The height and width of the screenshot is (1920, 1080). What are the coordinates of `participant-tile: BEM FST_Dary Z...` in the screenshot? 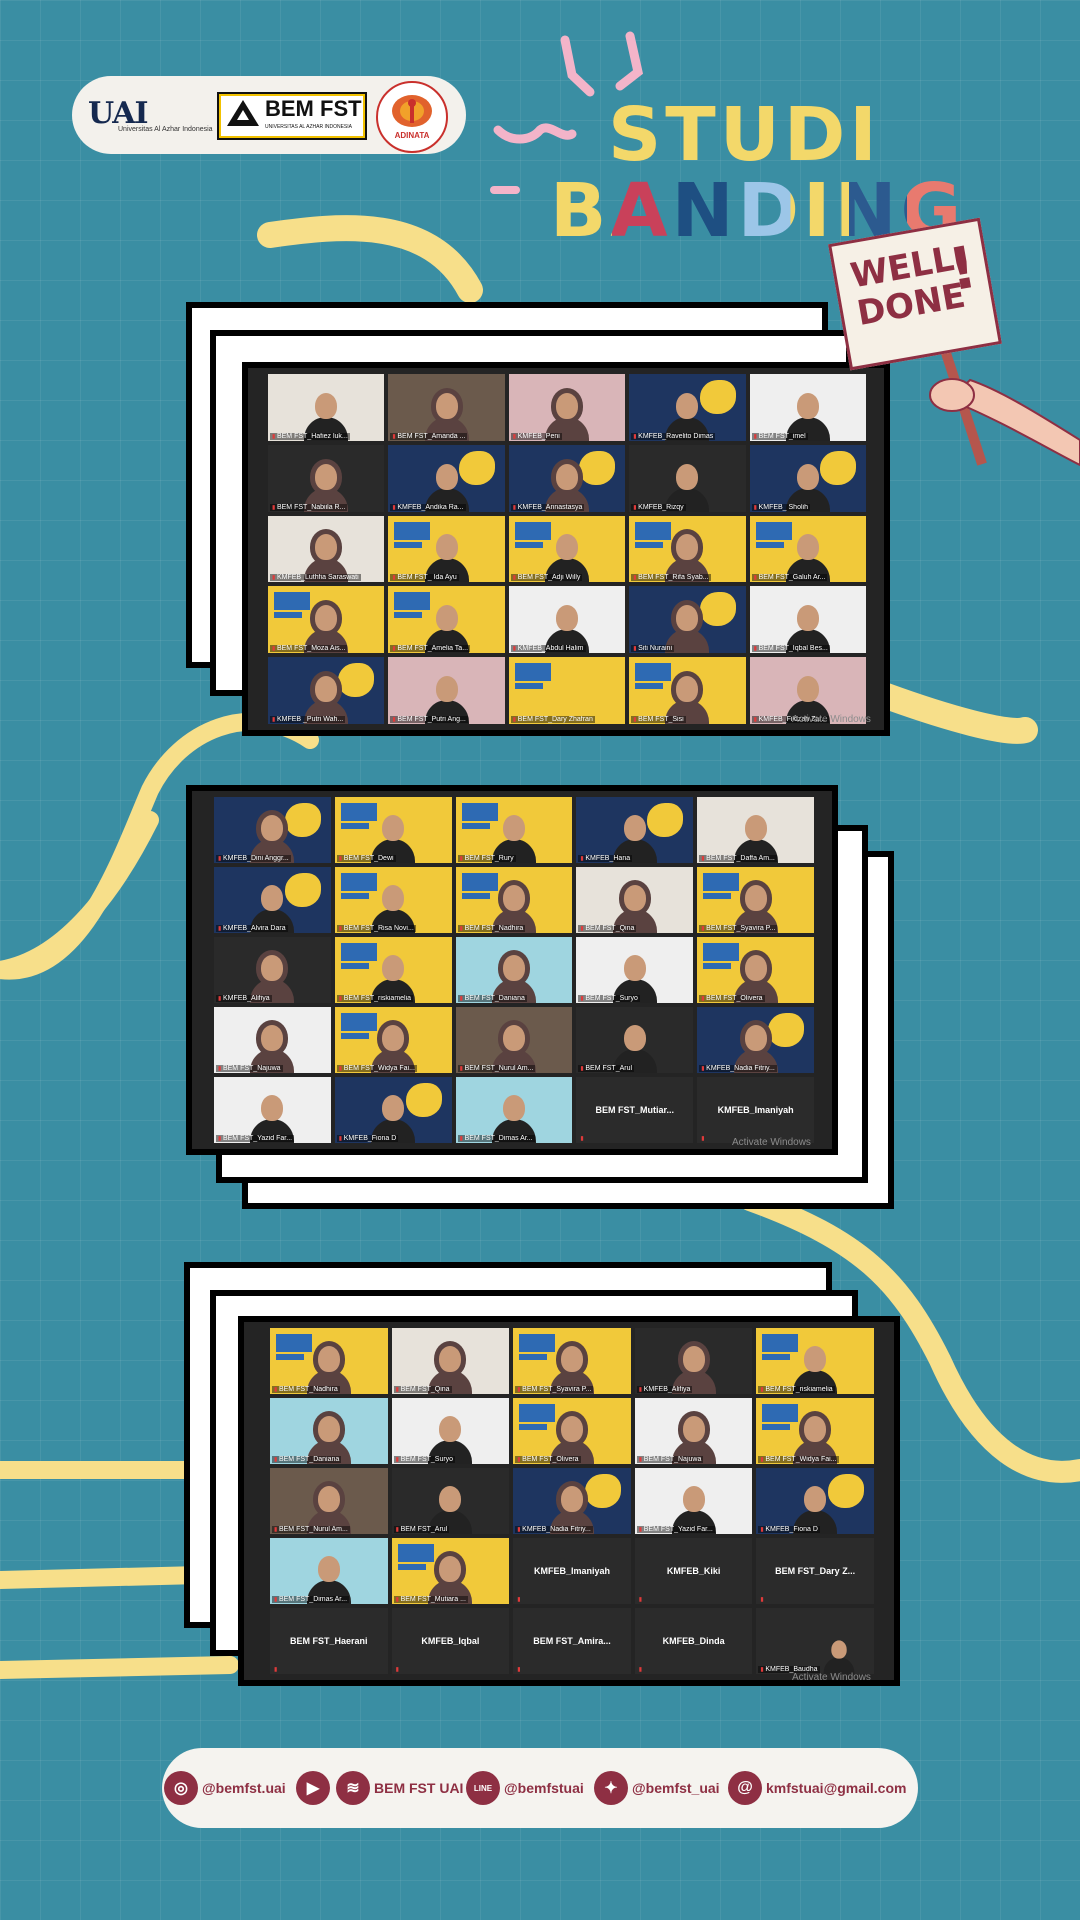 It's located at (815, 1571).